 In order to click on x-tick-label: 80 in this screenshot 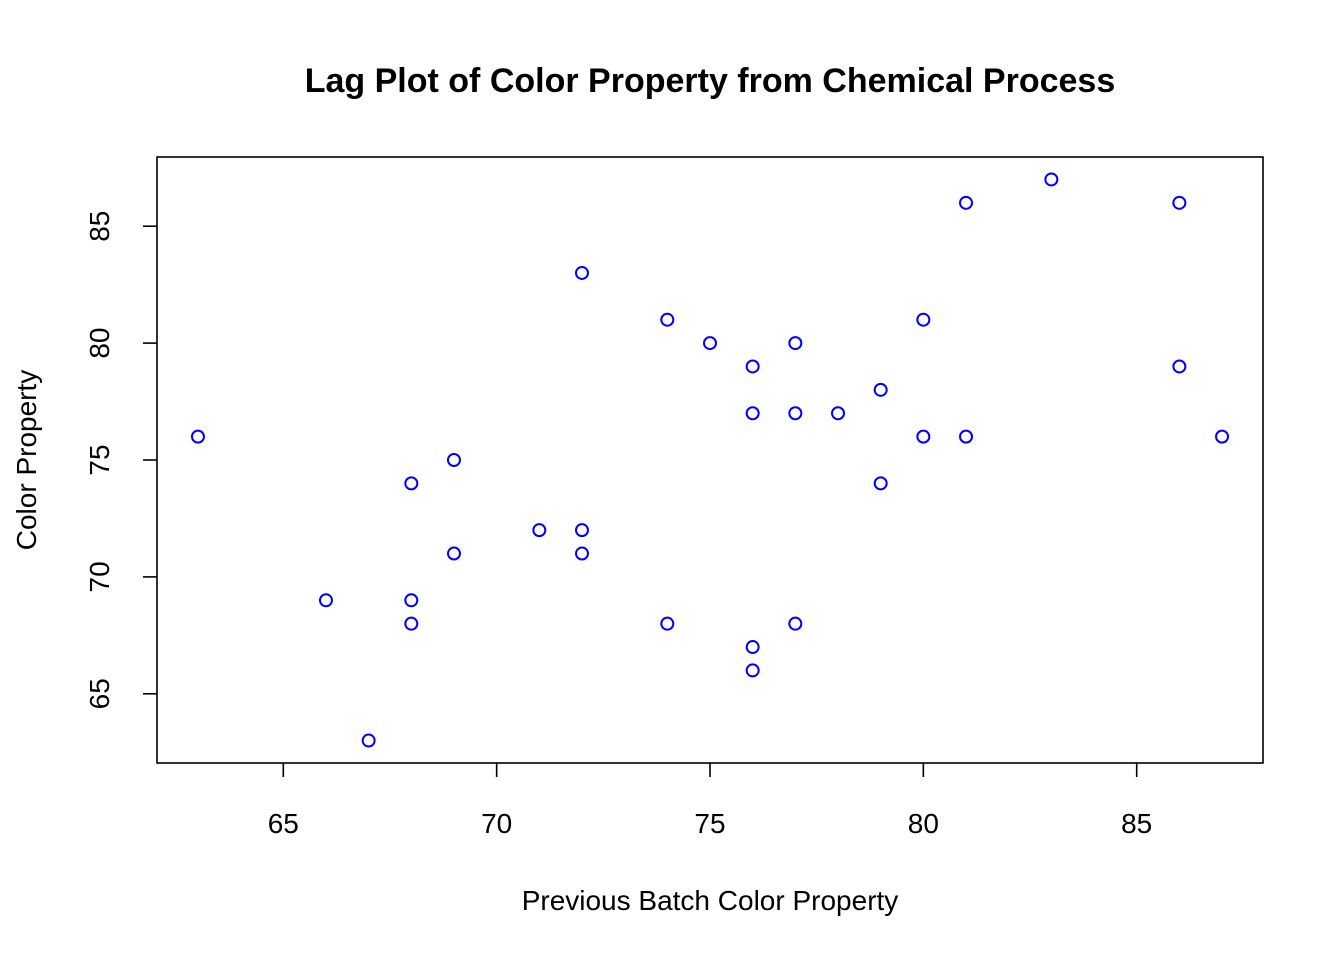, I will do `click(923, 823)`.